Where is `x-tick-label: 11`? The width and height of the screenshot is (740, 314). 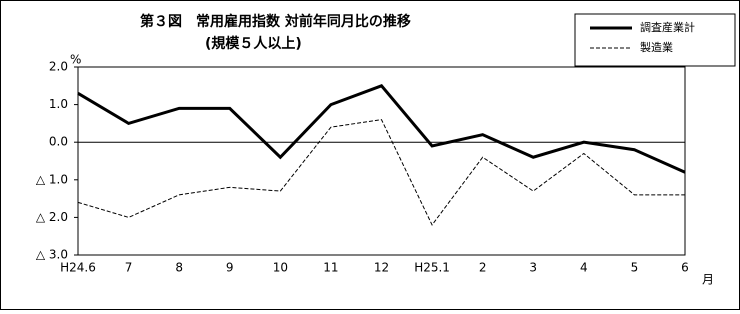 x-tick-label: 11 is located at coordinates (330, 268).